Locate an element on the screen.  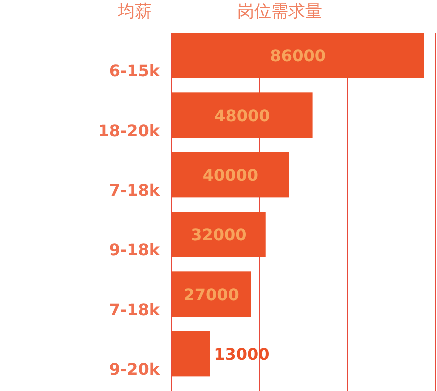
x-axis-title: 岗位需求量 is located at coordinates (280, 12).